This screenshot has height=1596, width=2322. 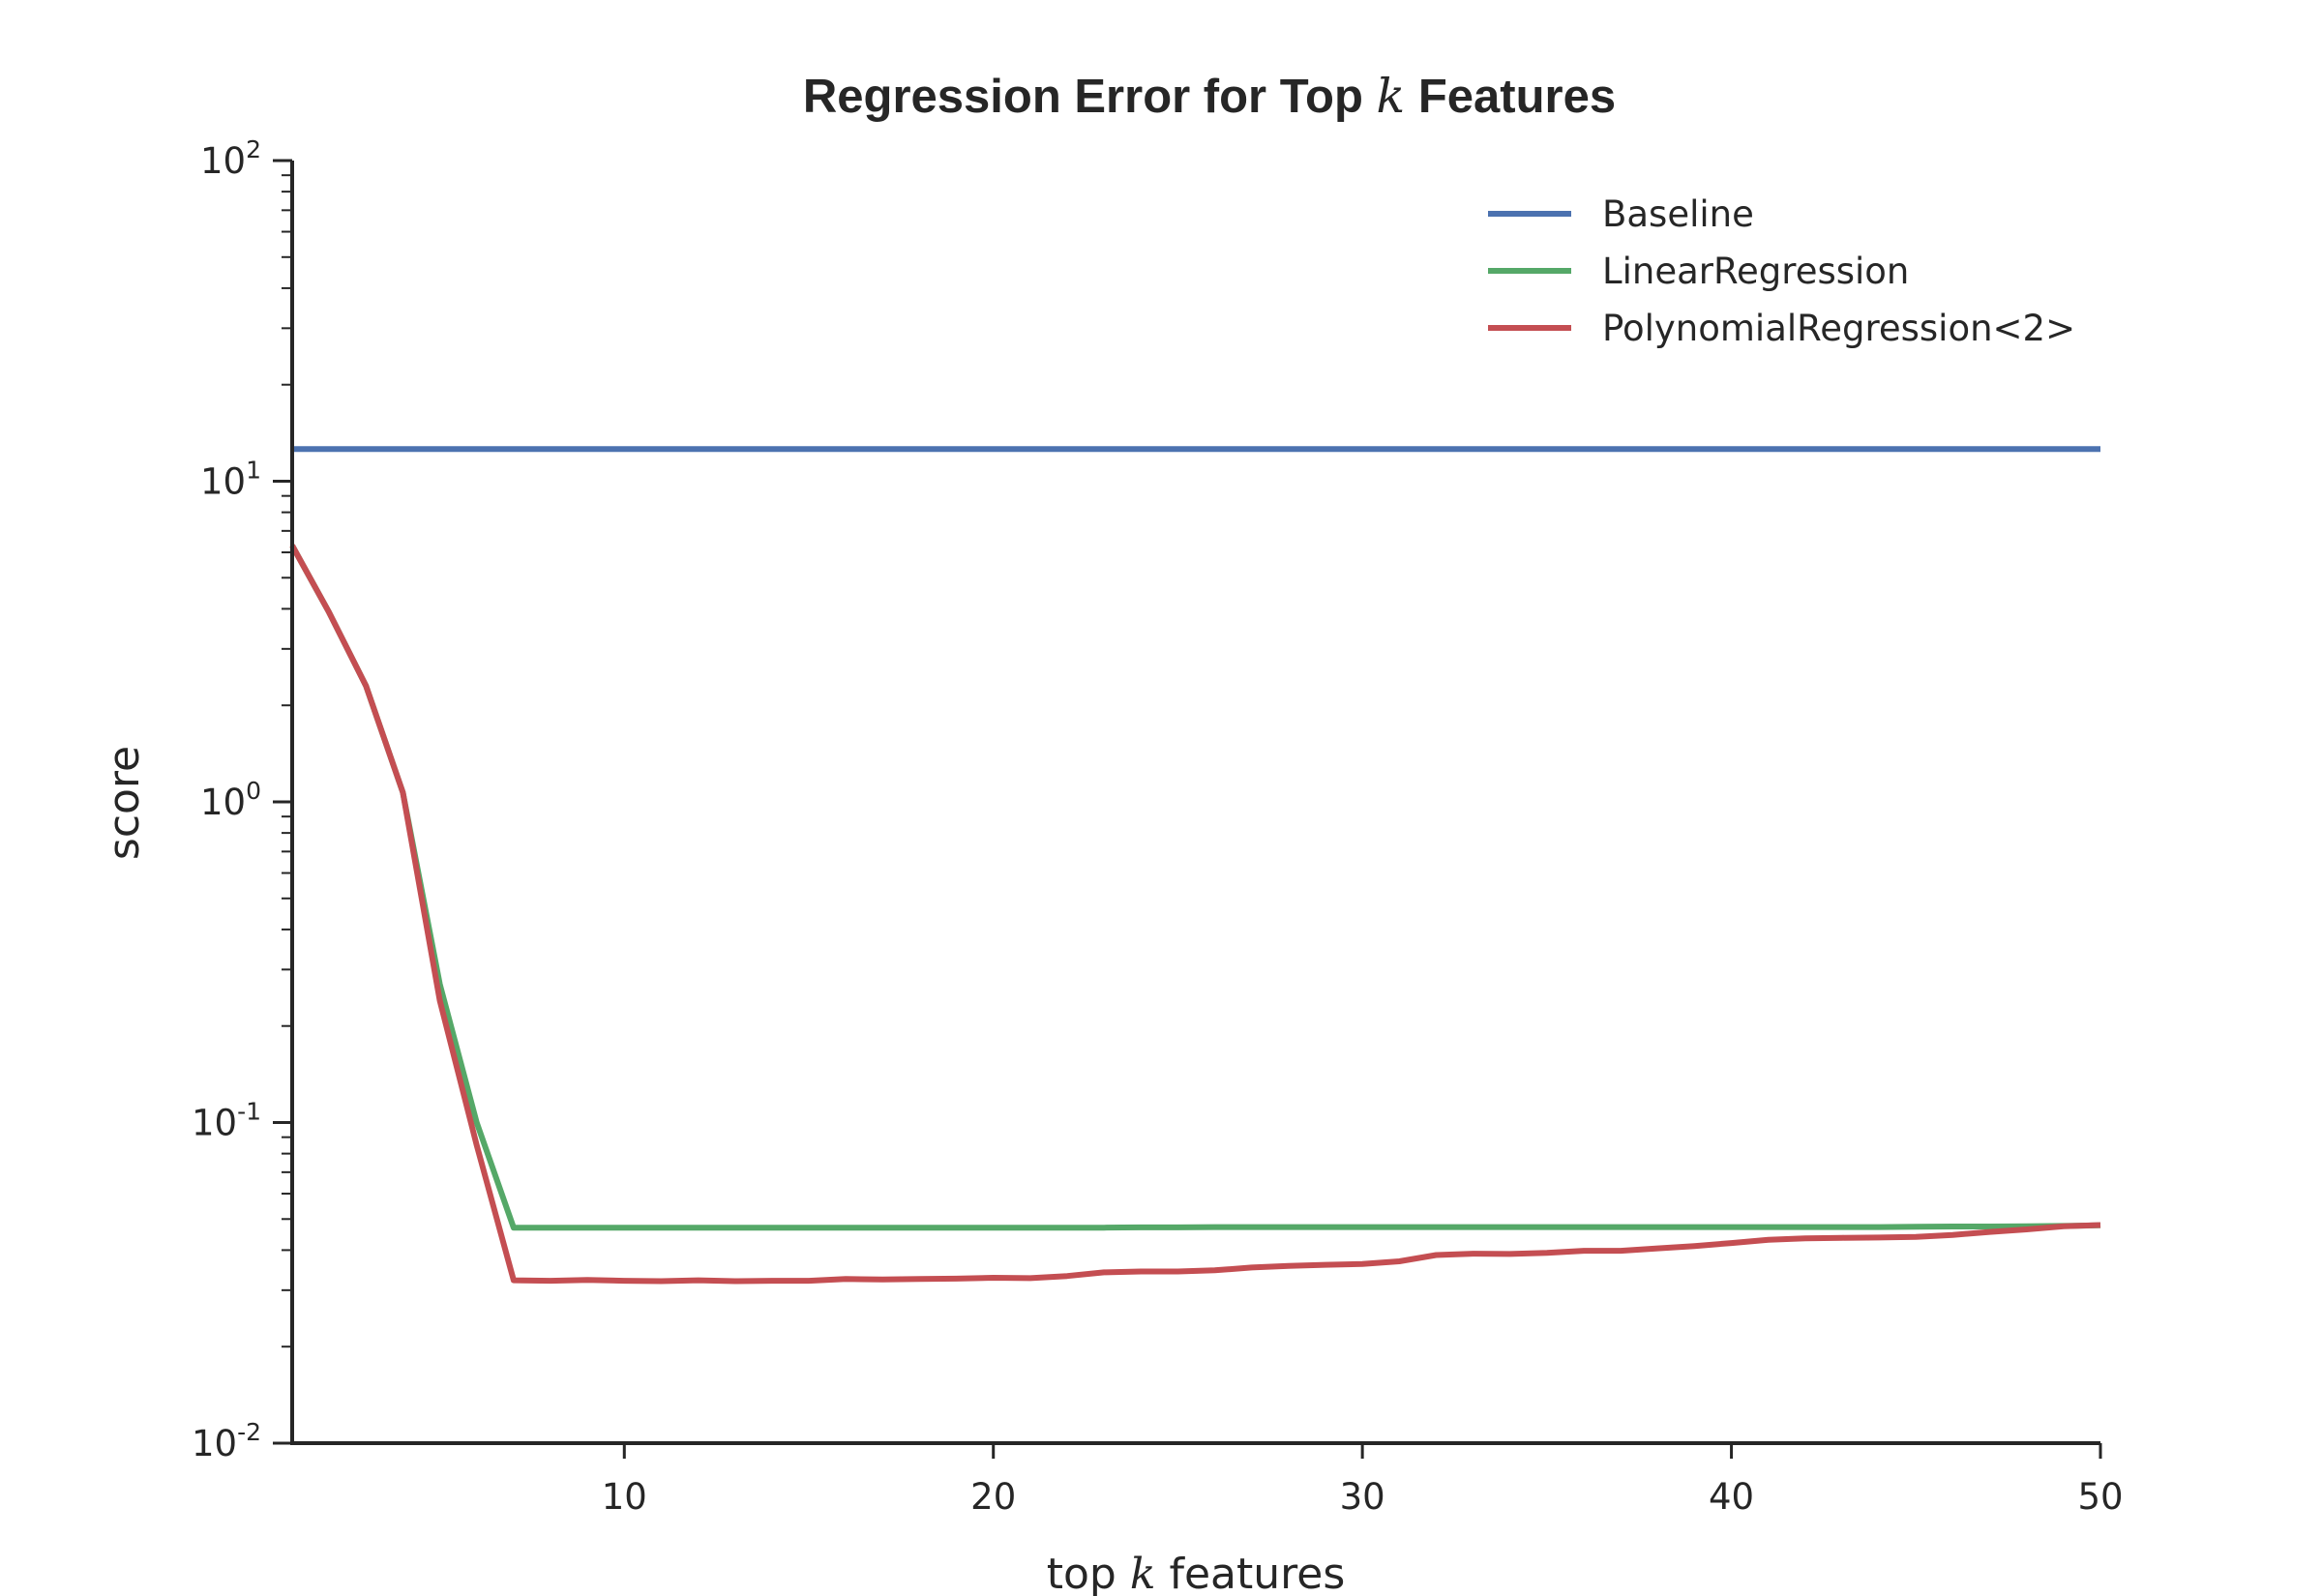 What do you see at coordinates (226, 1121) in the screenshot?
I see `y-tick-label-1: 10⁻¹` at bounding box center [226, 1121].